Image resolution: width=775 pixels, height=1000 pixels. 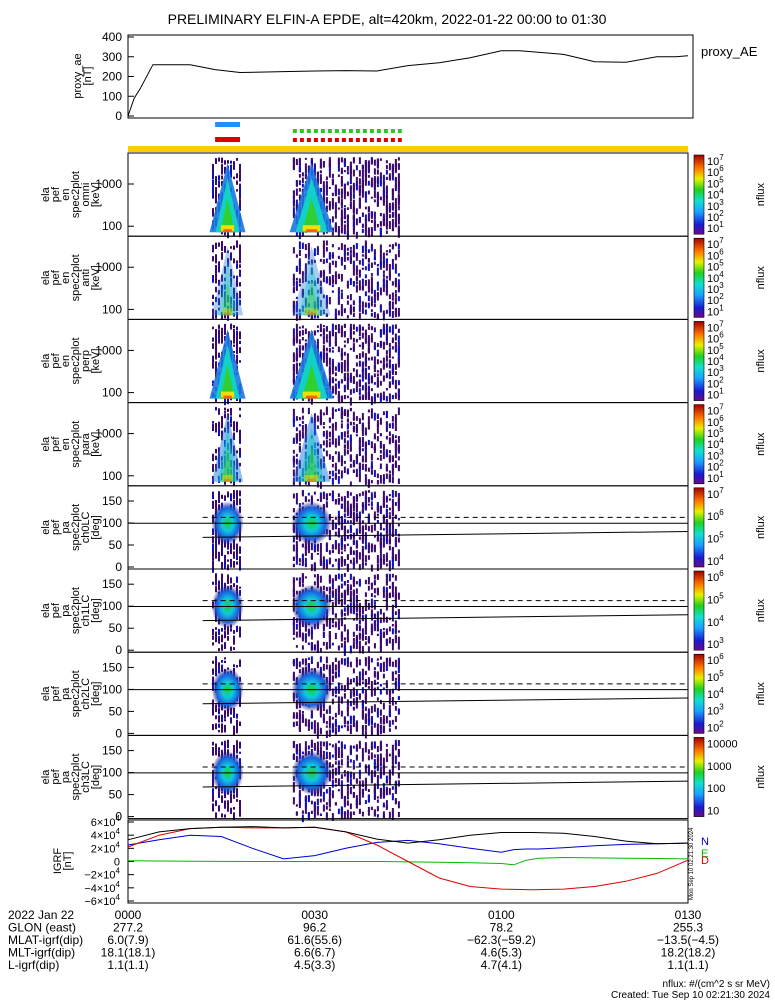 What do you see at coordinates (721, 179) in the screenshot?
I see `colorbar-tick-exponent: 5` at bounding box center [721, 179].